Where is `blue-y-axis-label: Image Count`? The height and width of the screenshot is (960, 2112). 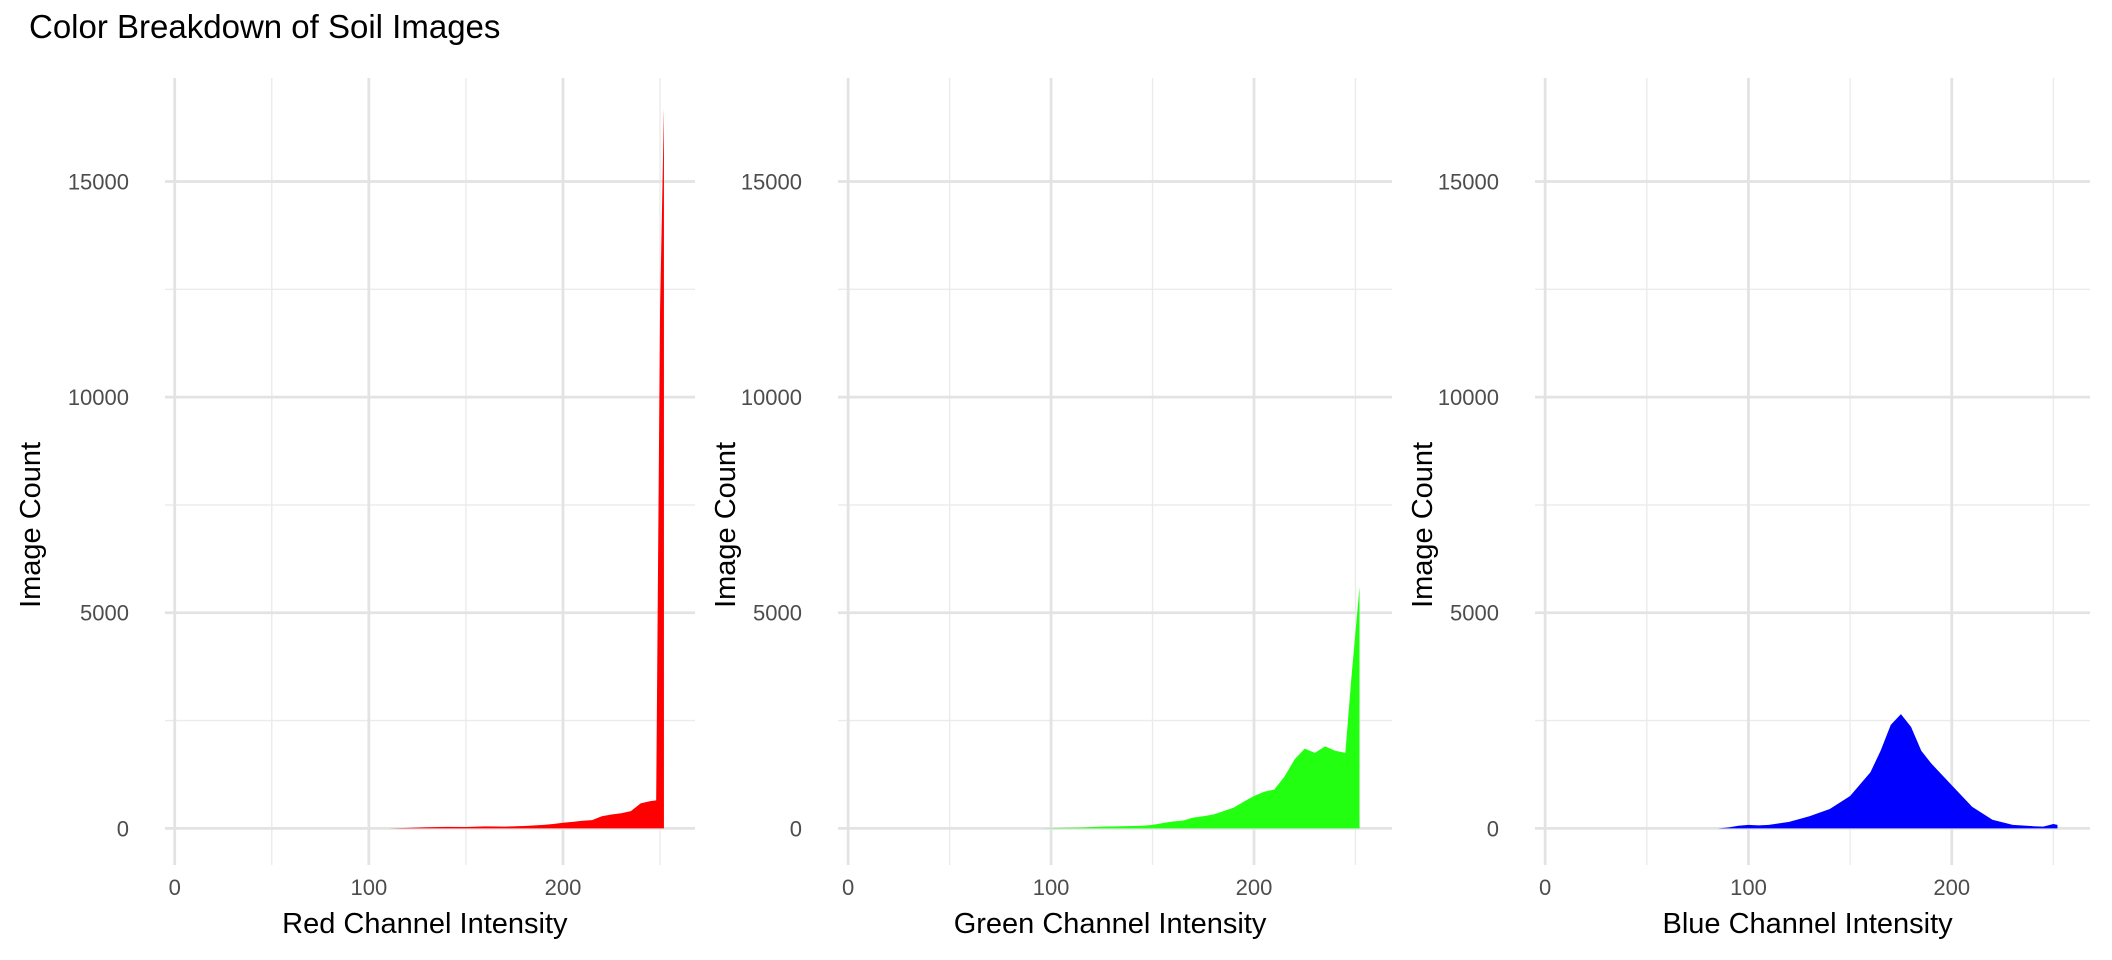
blue-y-axis-label: Image Count is located at coordinates (1423, 525).